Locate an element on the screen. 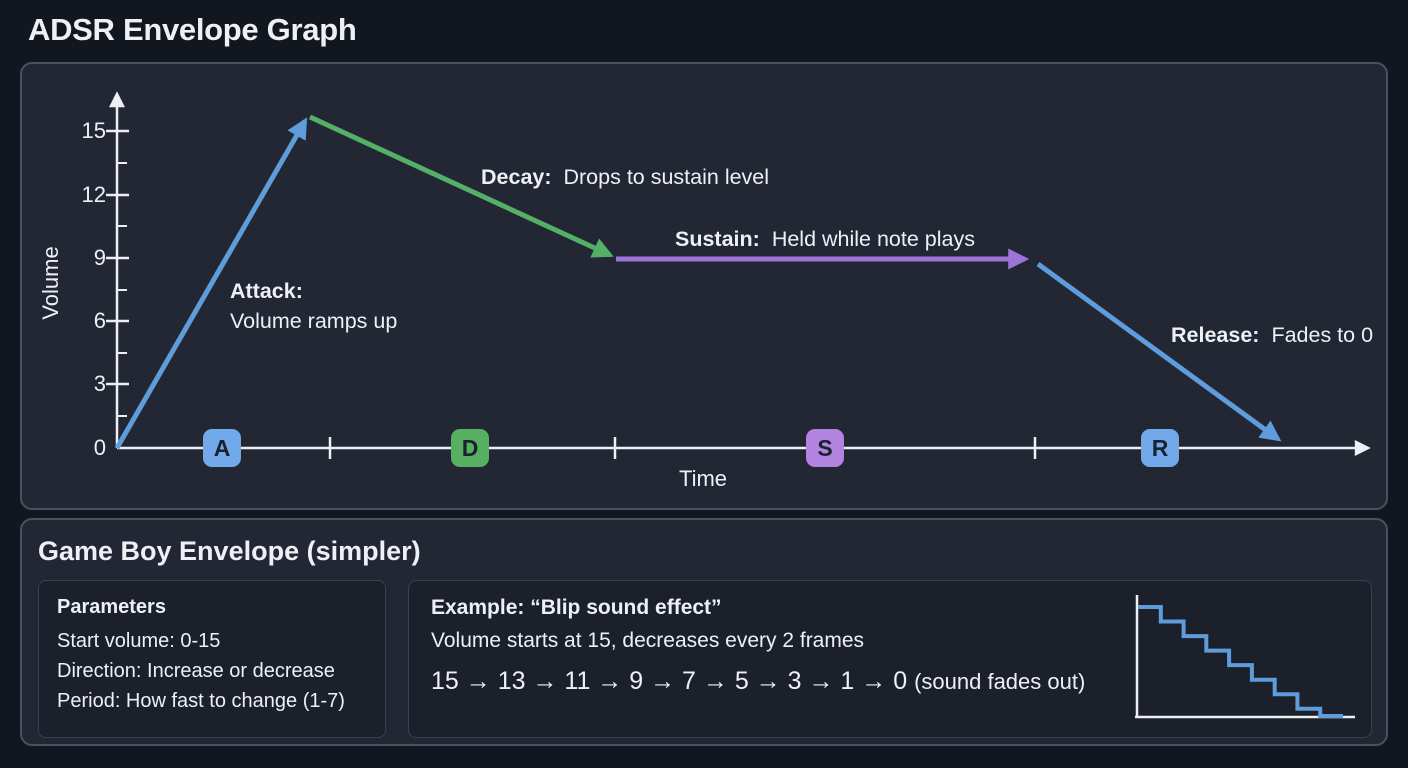  attack-arrow is located at coordinates (211, 283).